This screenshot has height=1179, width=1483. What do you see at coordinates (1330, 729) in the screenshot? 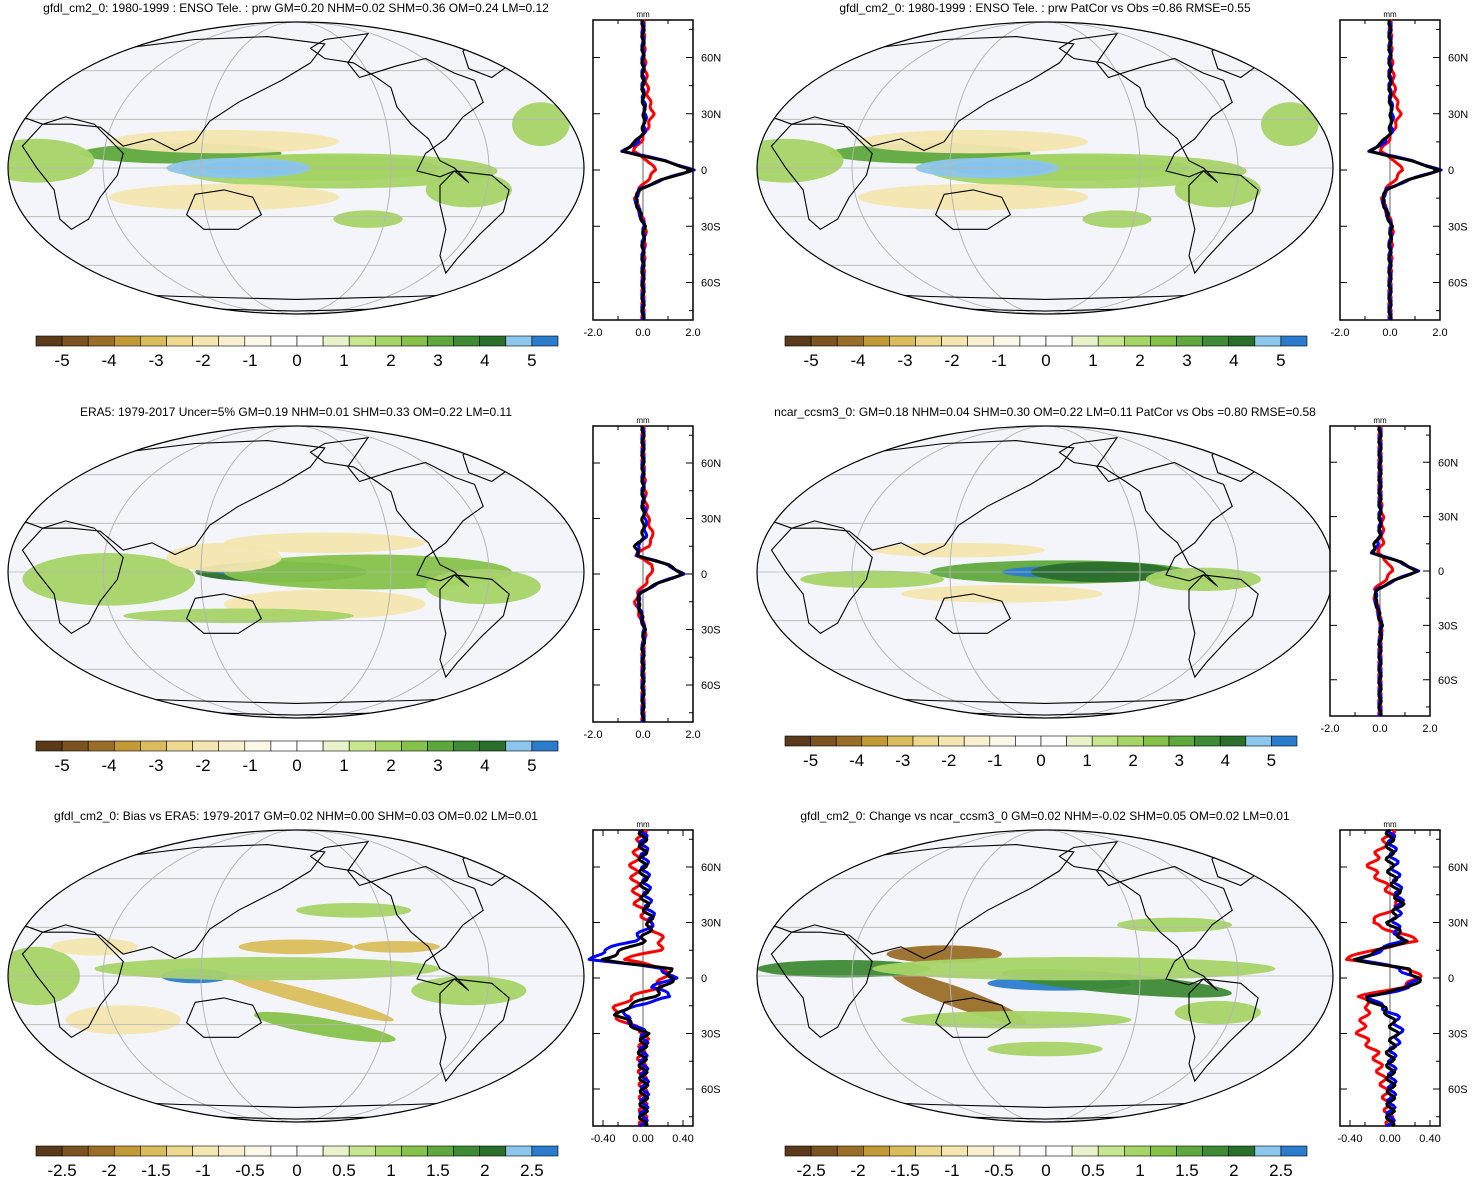
I see `x-tick-label: -2.0` at bounding box center [1330, 729].